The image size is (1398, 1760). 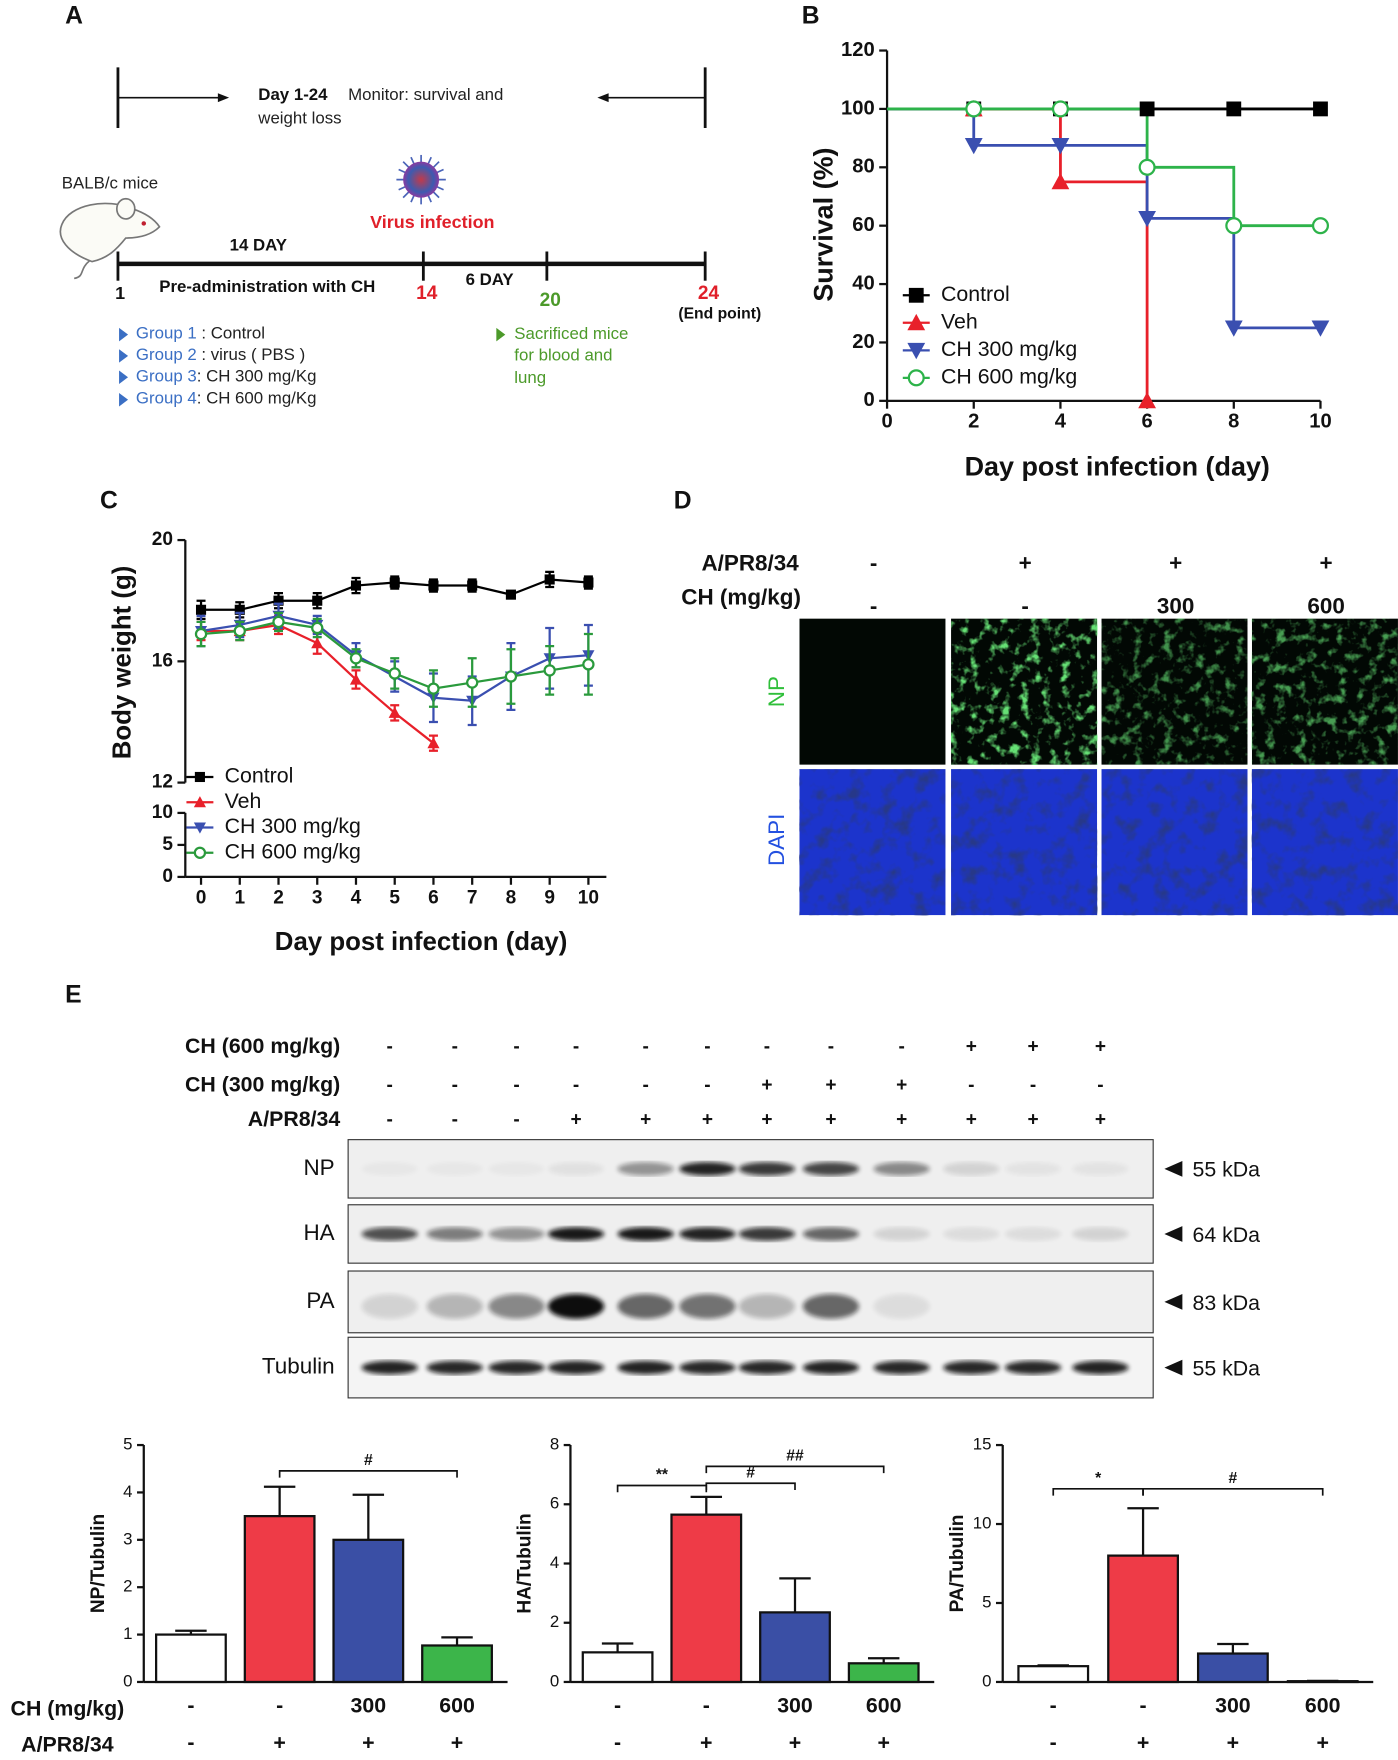 I want to click on channel-label: NP, so click(x=776, y=691).